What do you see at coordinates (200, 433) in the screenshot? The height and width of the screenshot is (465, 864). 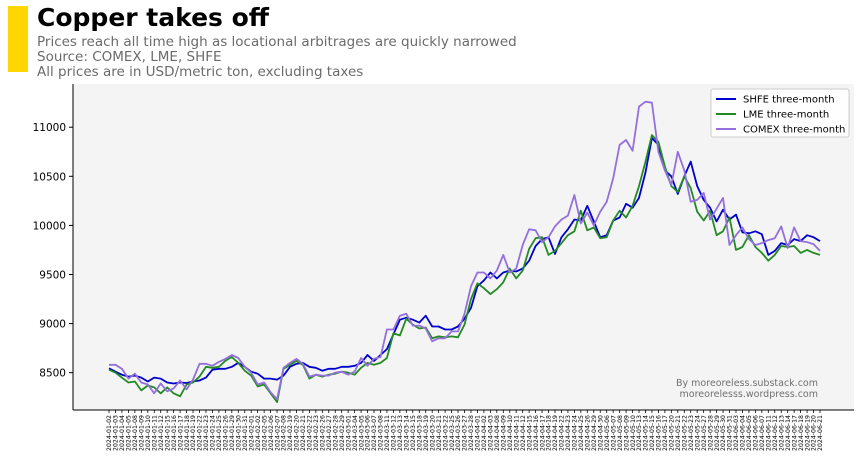 I see `x-tick-label: 2024-01-22` at bounding box center [200, 433].